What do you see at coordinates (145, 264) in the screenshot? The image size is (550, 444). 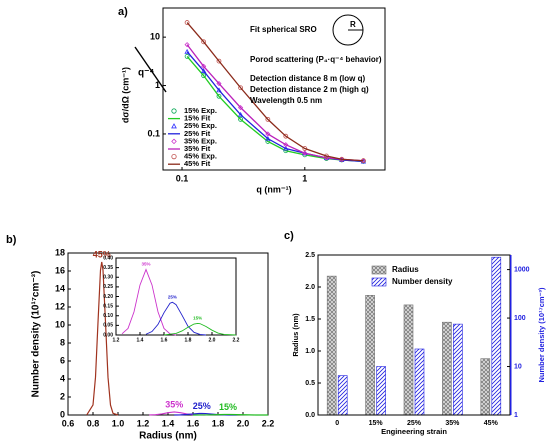 I see `inset-peak-label: 35%` at bounding box center [145, 264].